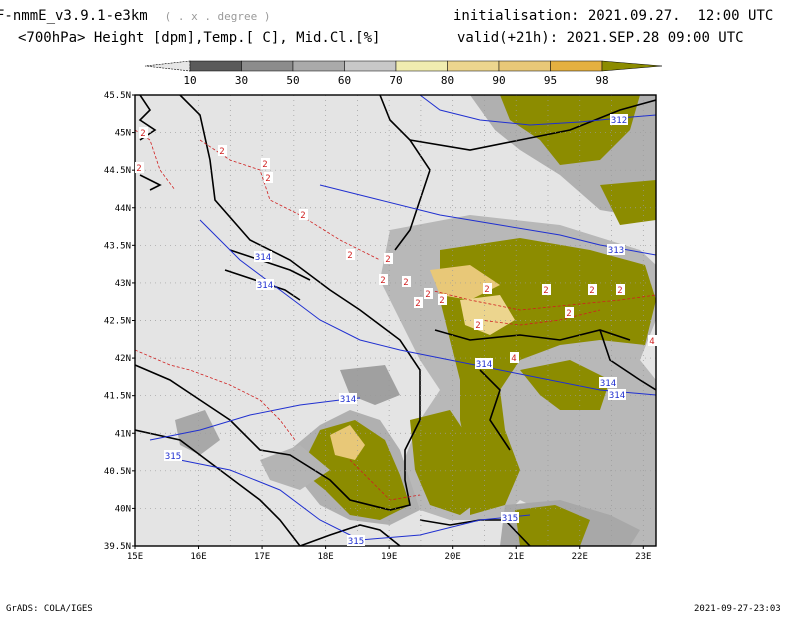  What do you see at coordinates (117, 472) in the screenshot?
I see `latitude-label: 40.5N` at bounding box center [117, 472].